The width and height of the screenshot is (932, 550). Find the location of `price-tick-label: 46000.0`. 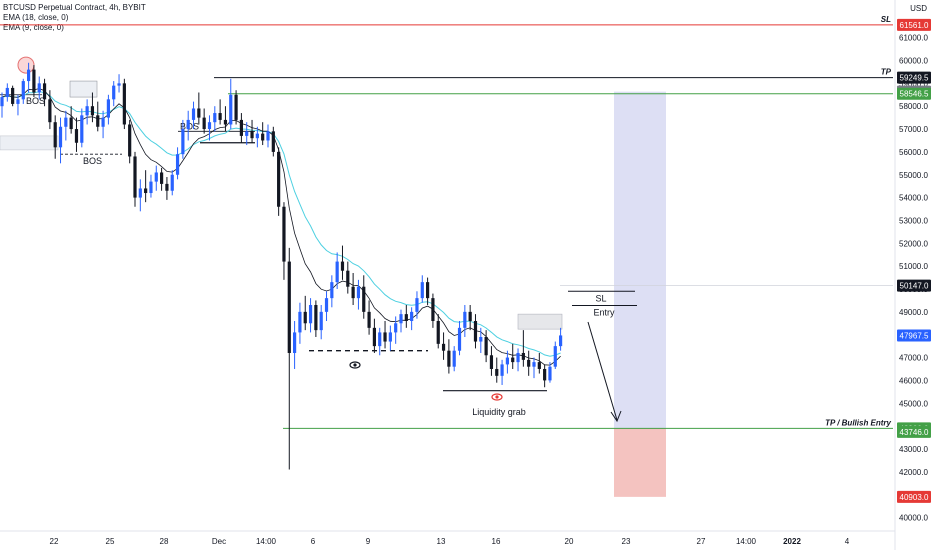

price-tick-label: 46000.0 is located at coordinates (913, 380).